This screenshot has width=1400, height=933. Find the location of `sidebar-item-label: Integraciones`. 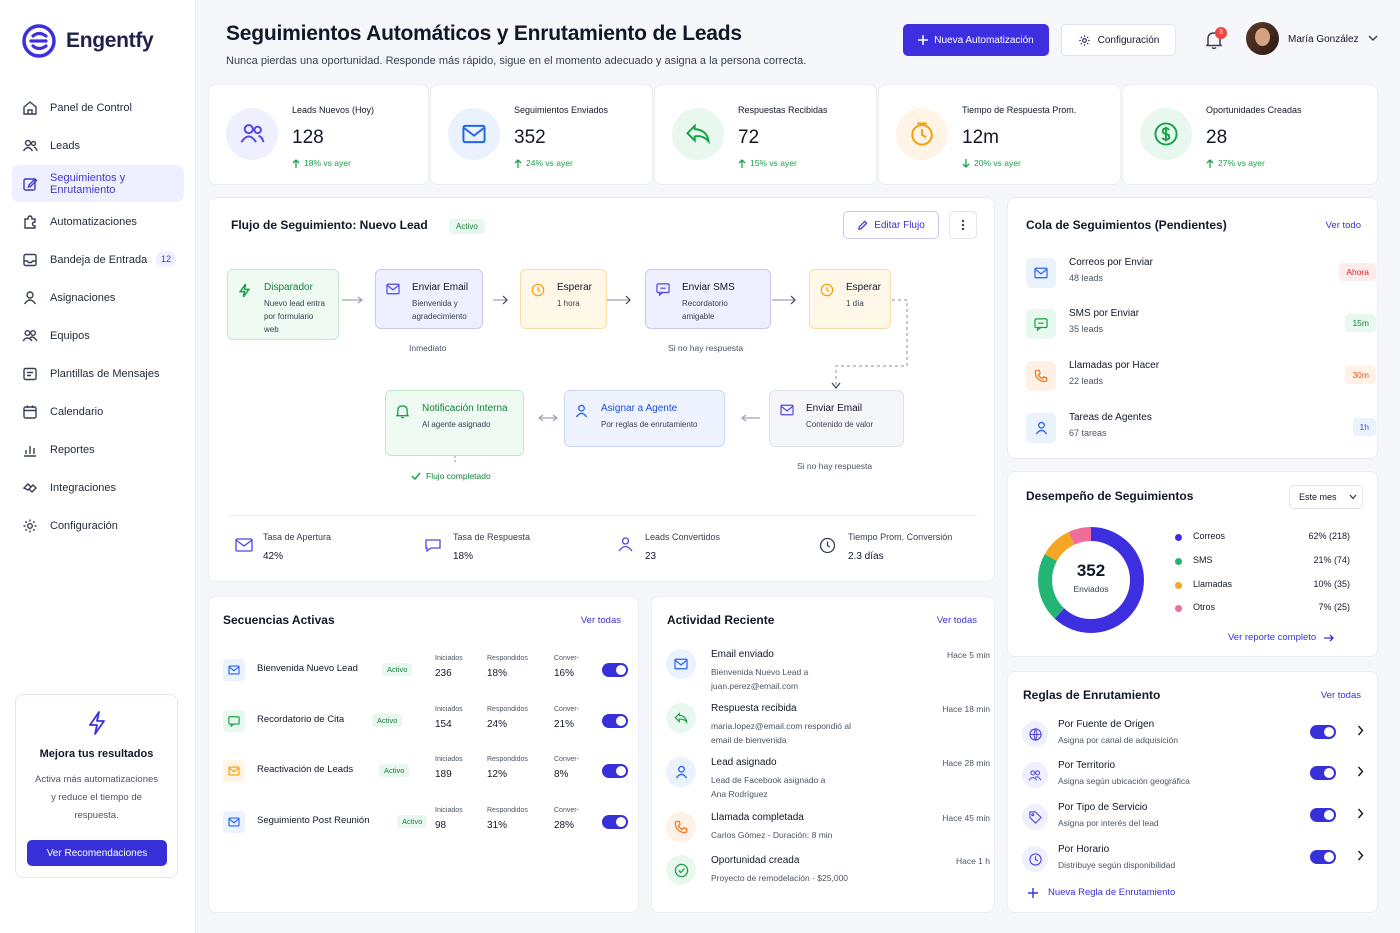

sidebar-item-label: Integraciones is located at coordinates (83, 487).